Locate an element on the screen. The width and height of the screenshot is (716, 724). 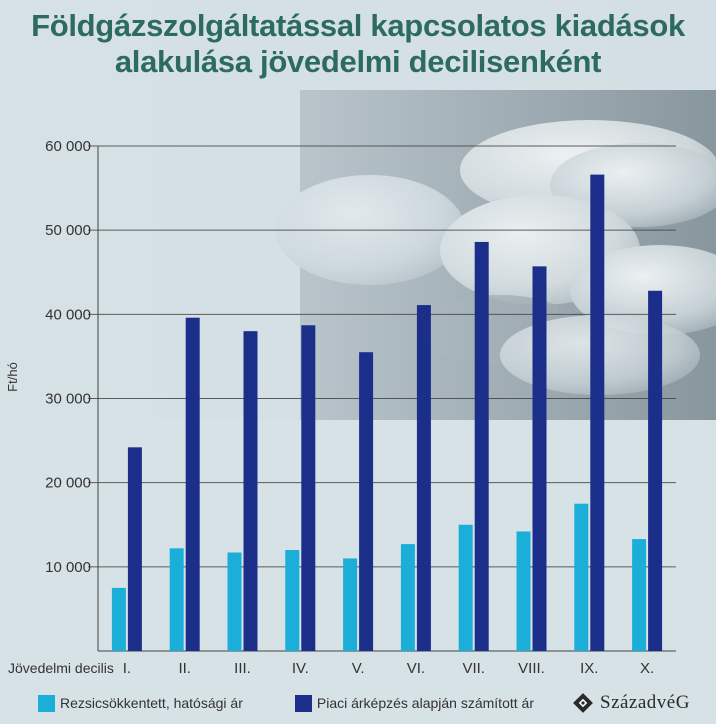
x-tick-label: IX. is located at coordinates (589, 668).